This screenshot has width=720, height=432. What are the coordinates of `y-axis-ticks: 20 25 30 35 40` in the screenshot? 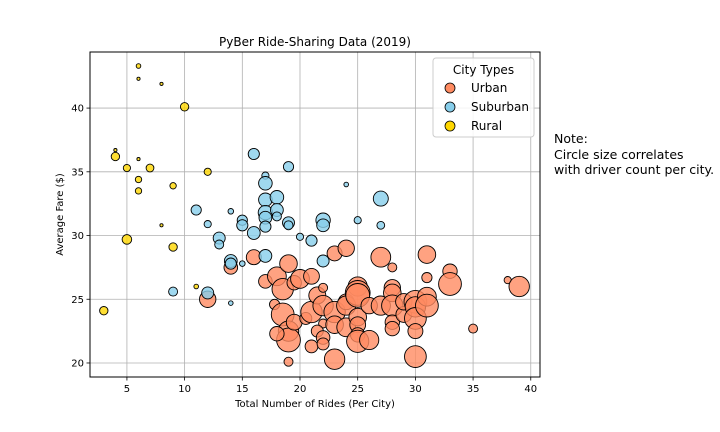 It's located at (80, 236).